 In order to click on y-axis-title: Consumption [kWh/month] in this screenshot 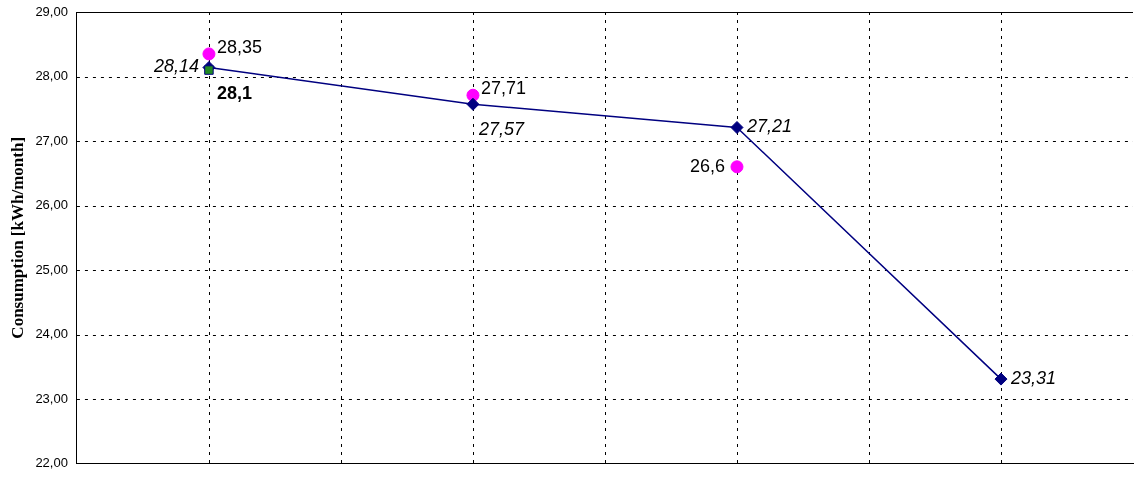, I will do `click(17, 237)`.